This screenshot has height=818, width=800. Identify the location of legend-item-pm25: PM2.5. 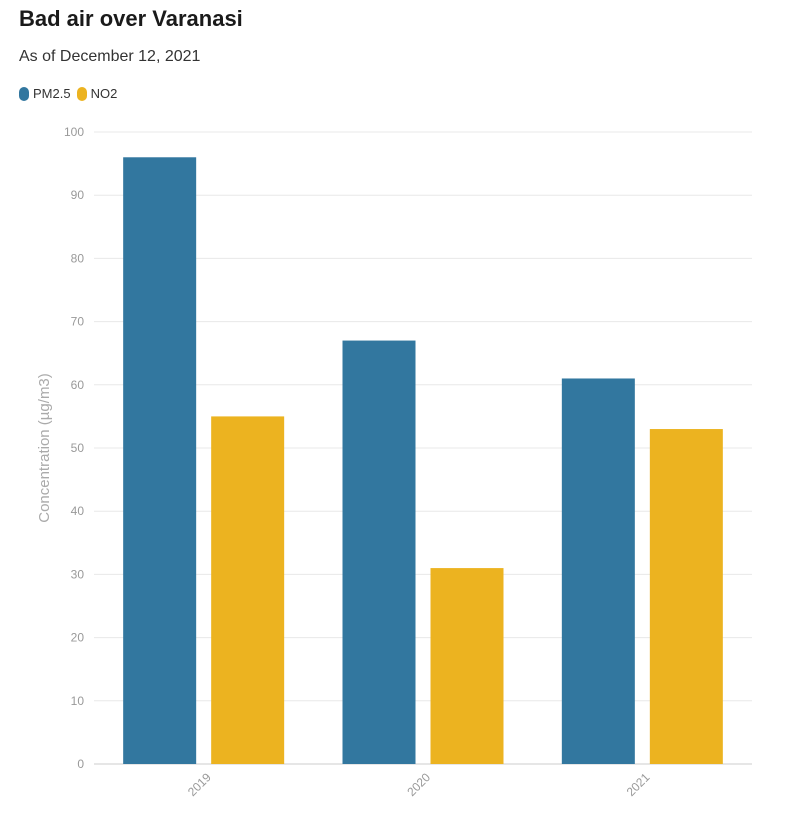
(45, 93).